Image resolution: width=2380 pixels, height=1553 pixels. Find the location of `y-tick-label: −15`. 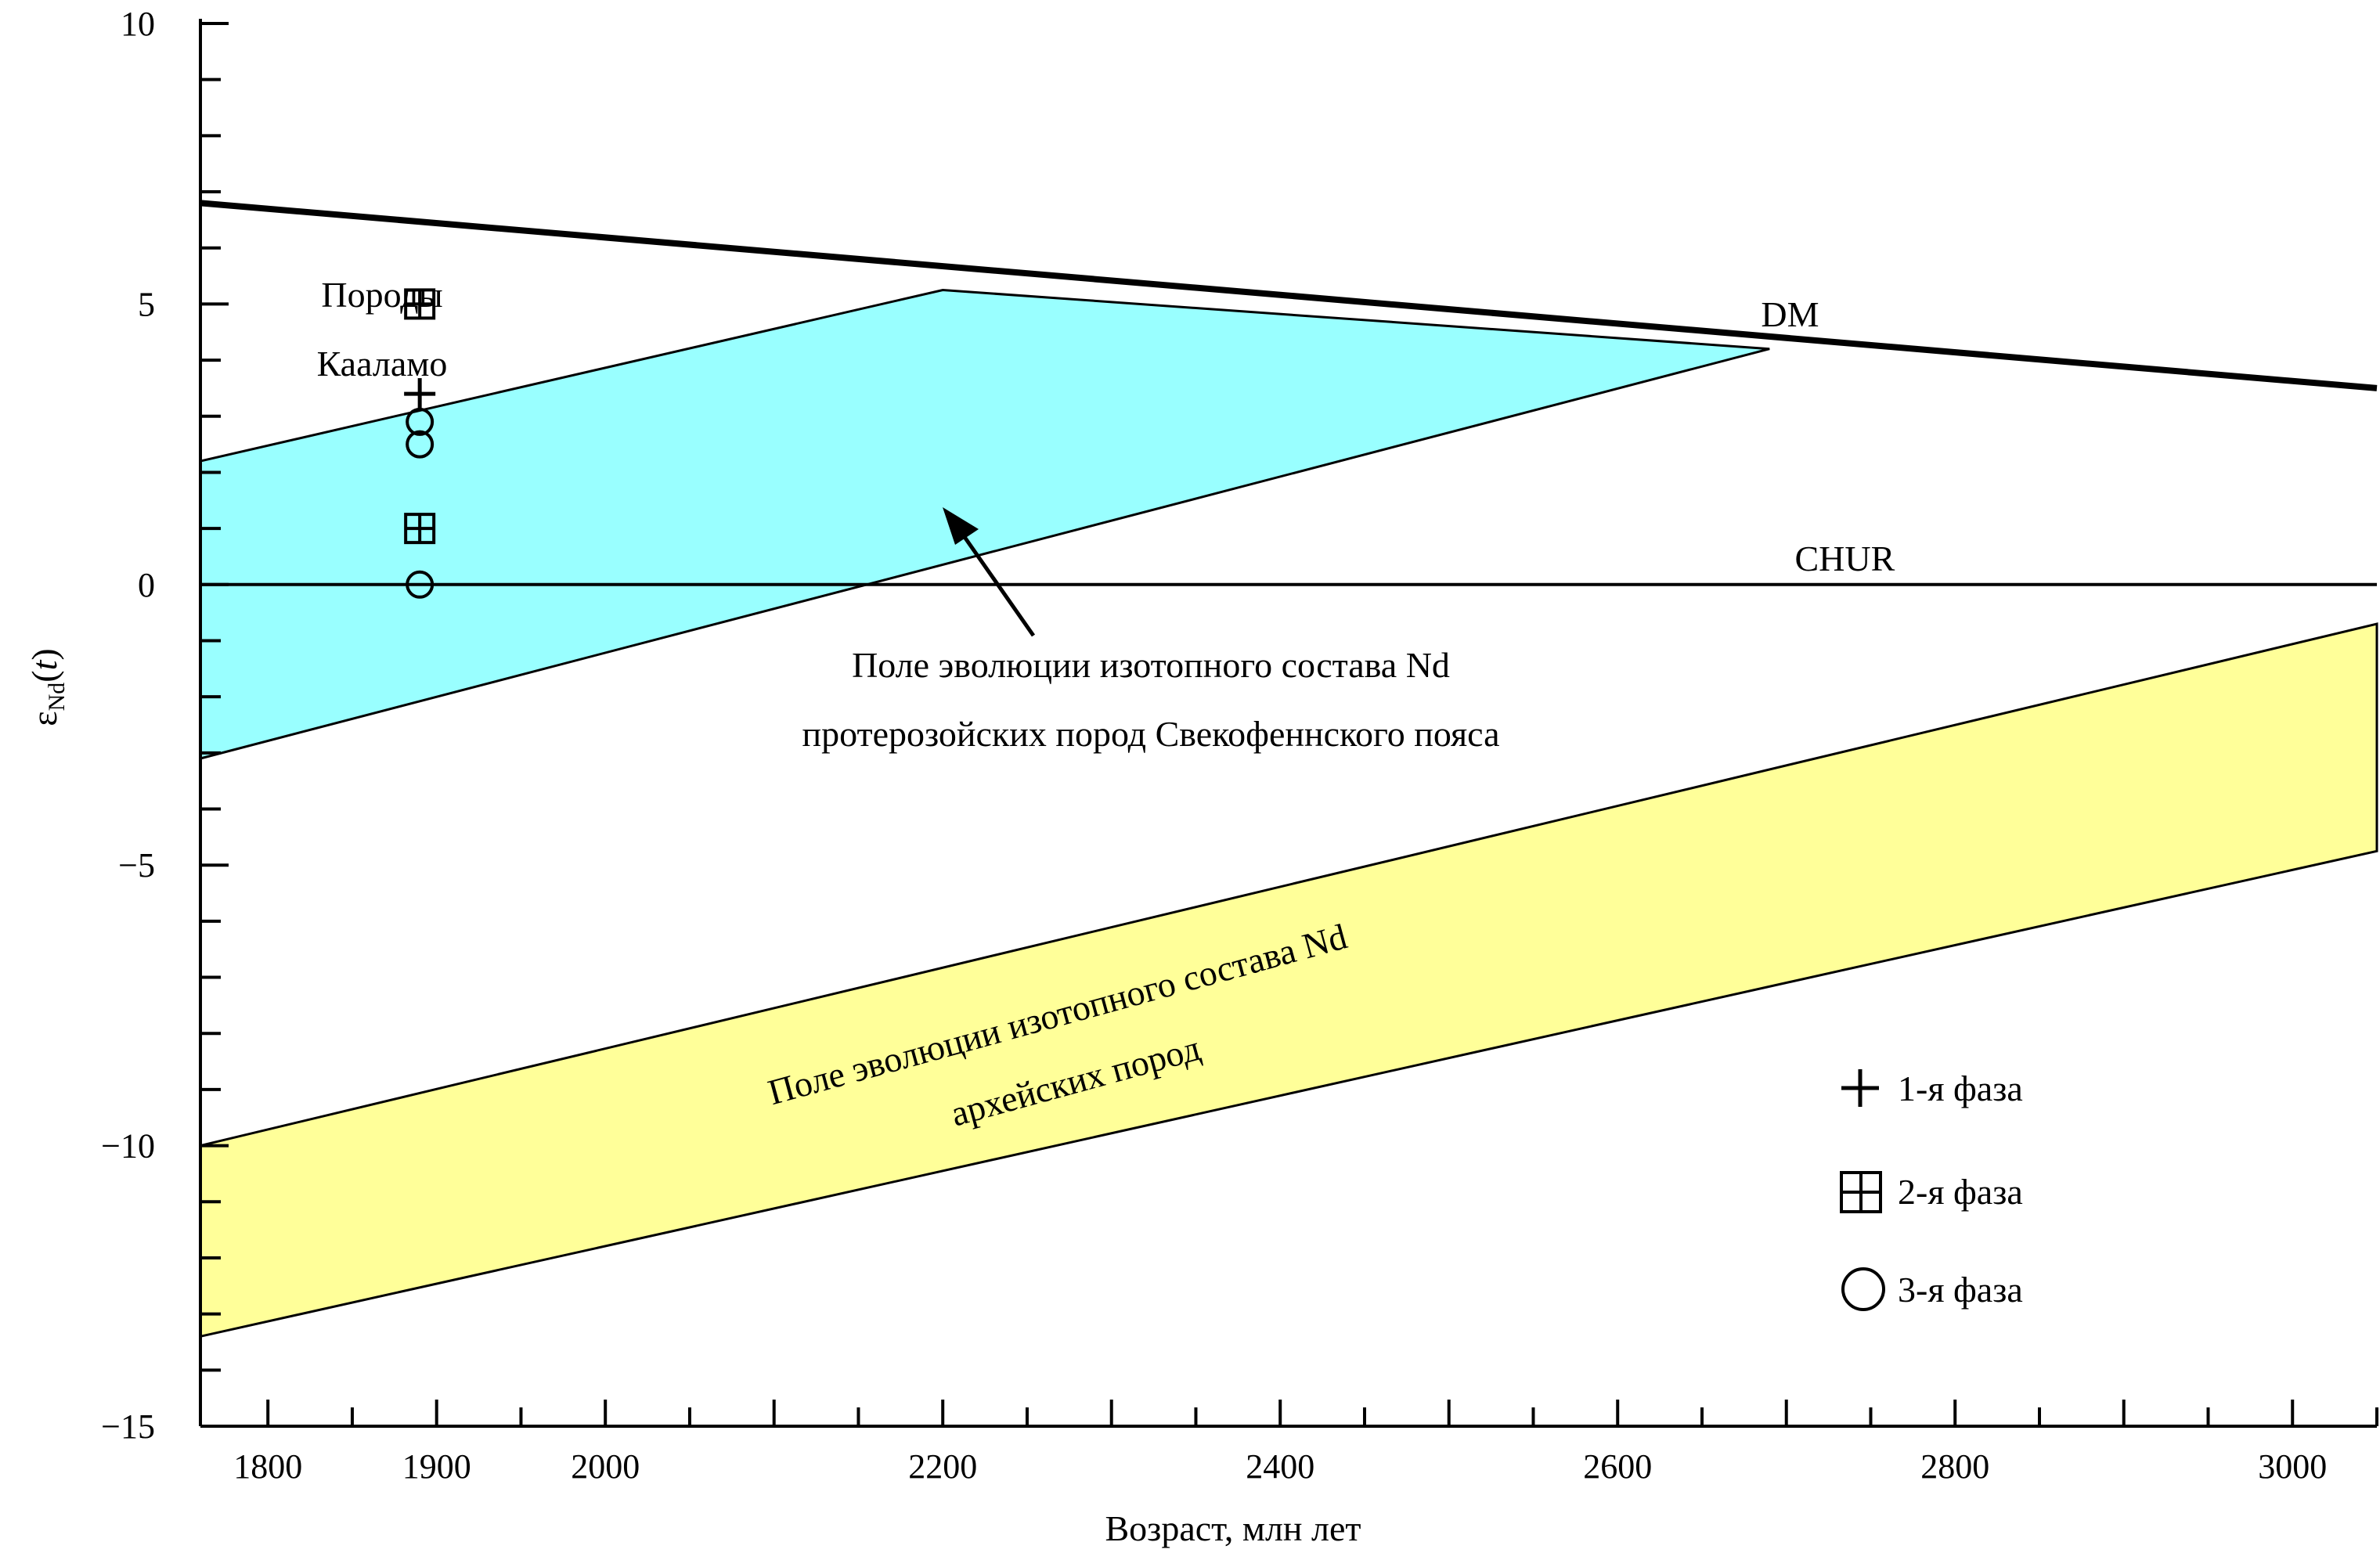

y-tick-label: −15 is located at coordinates (128, 1426).